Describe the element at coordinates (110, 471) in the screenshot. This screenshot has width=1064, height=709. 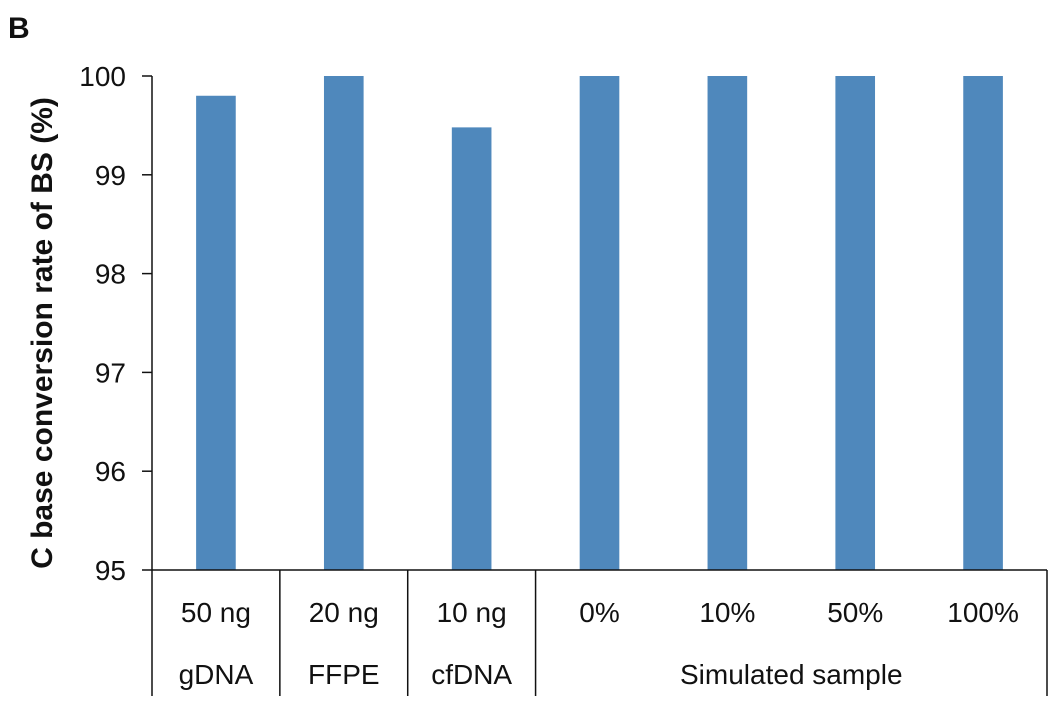
I see `y-tick-label: 96` at that location.